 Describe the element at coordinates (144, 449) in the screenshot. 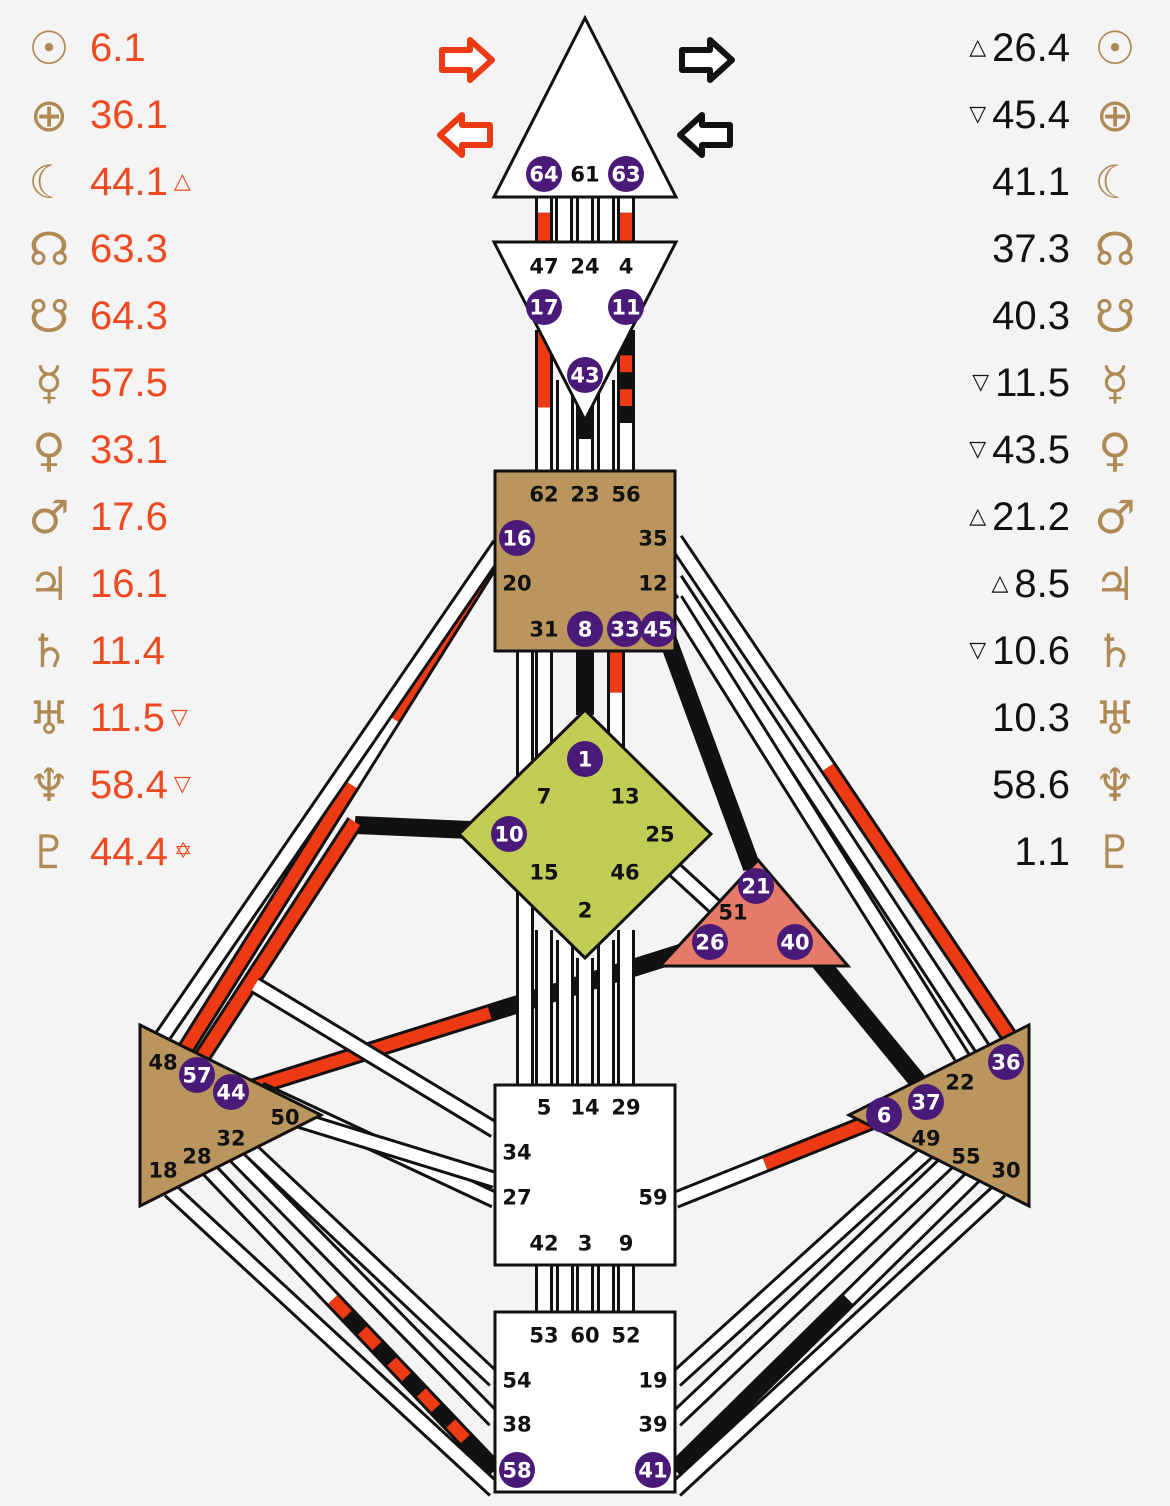

I see `planet-row-venus: ♀ 33.1` at that location.